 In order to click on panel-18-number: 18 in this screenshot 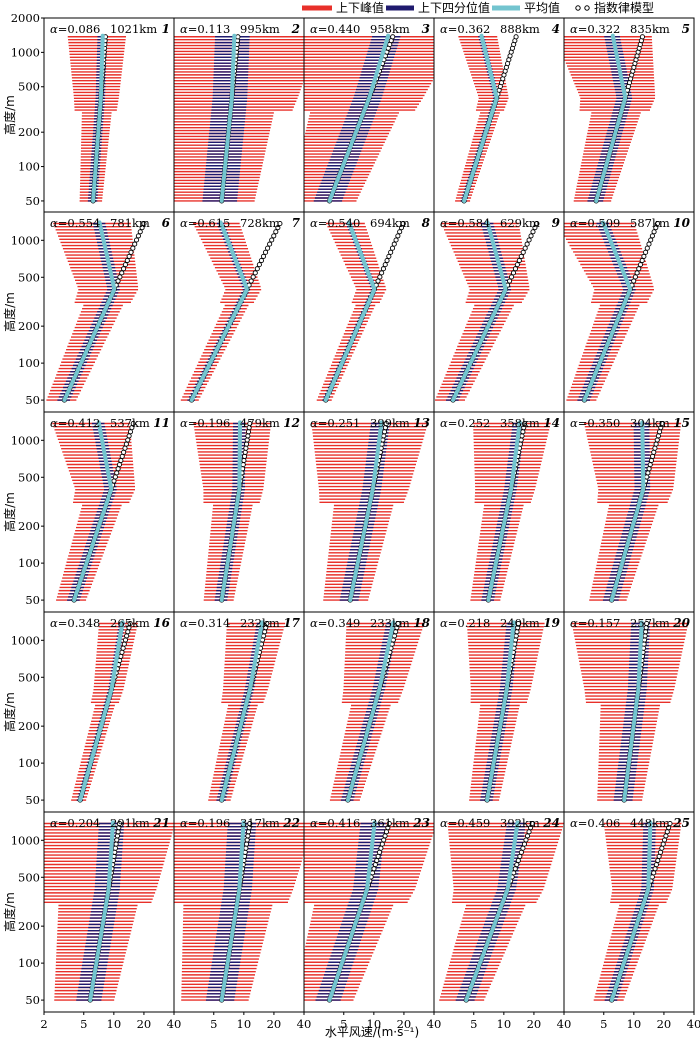, I will do `click(421, 623)`.